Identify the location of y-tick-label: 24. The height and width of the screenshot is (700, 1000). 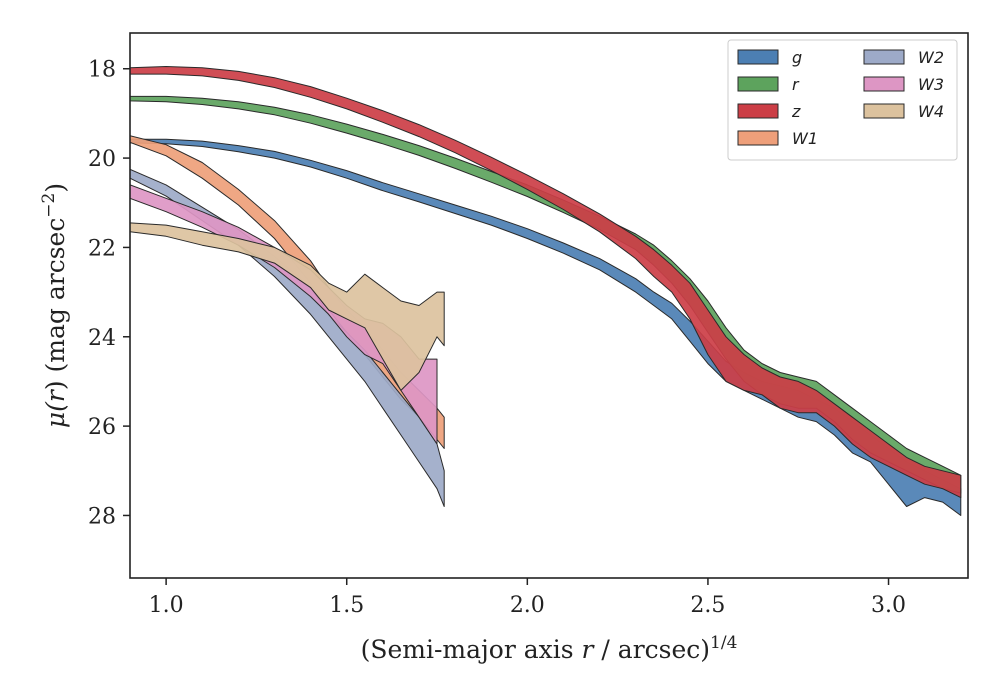
(102, 338).